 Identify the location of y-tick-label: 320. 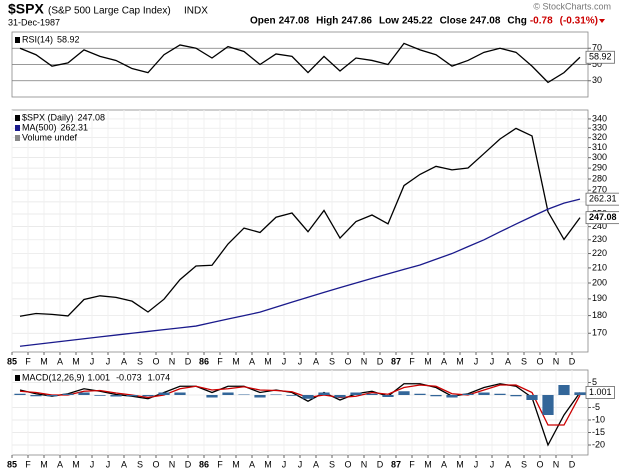
(599, 137).